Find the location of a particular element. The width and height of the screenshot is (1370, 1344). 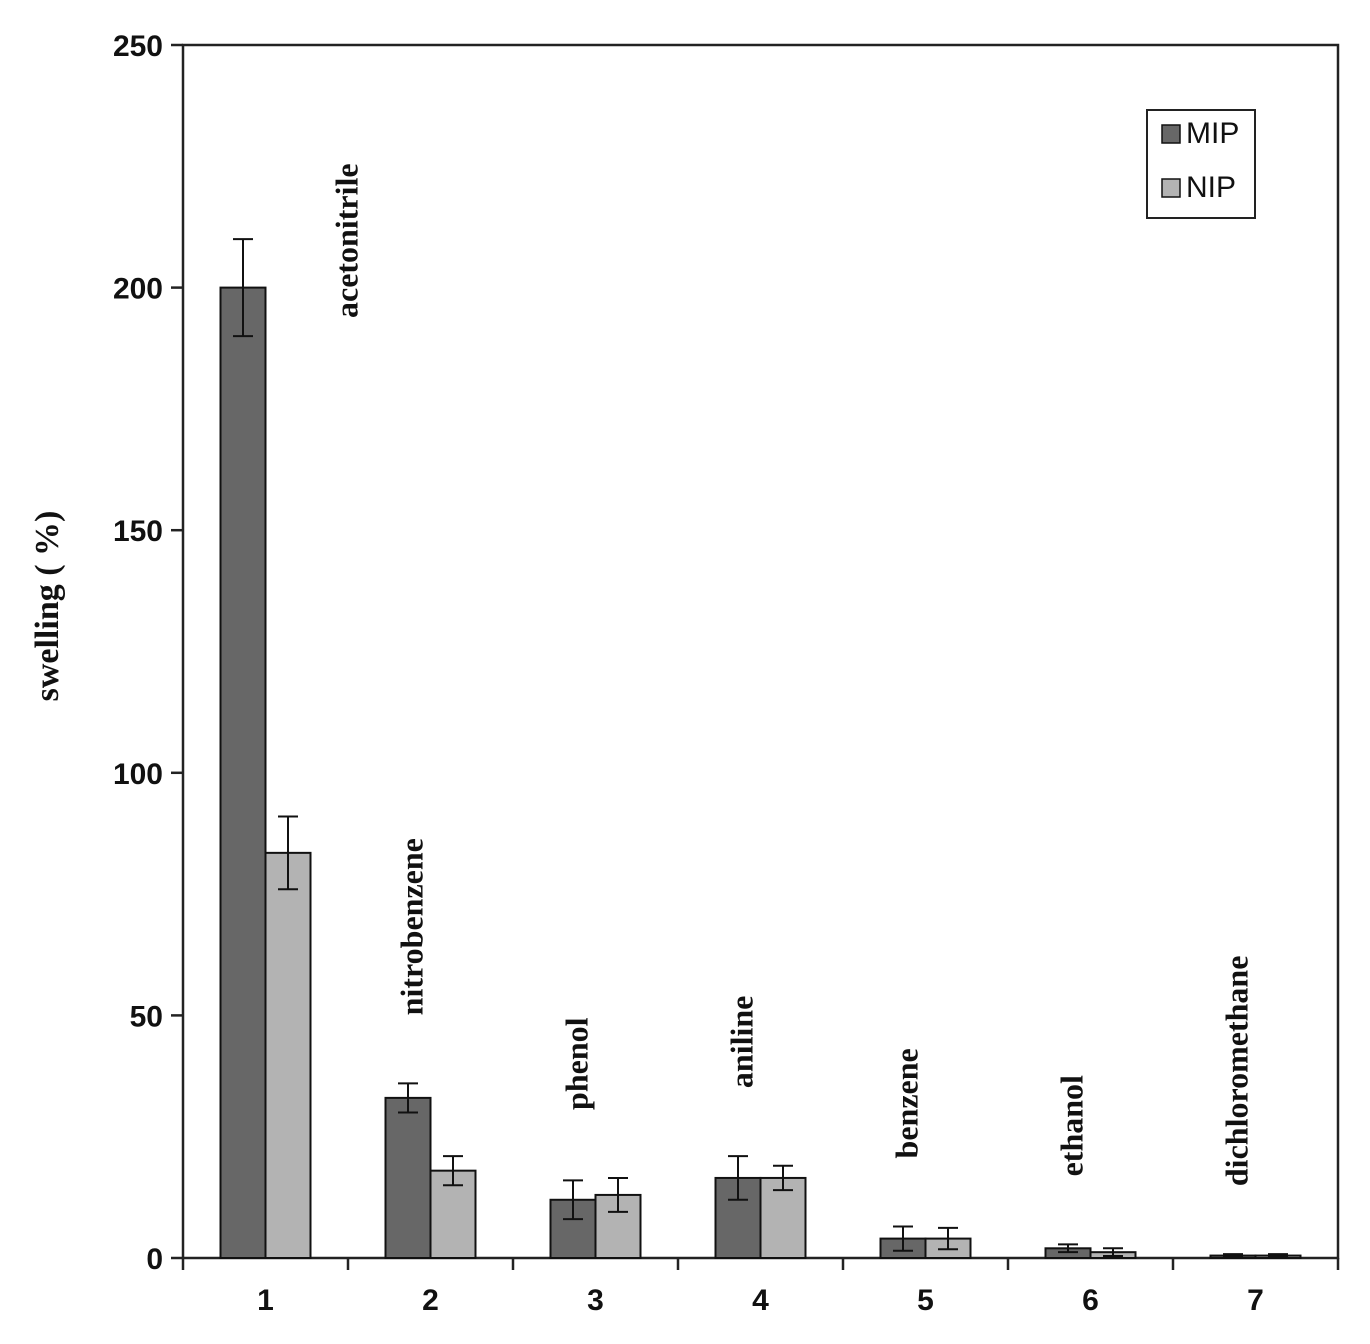

x-axis: 1 2 3 4 5 6 7 is located at coordinates (760, 1287).